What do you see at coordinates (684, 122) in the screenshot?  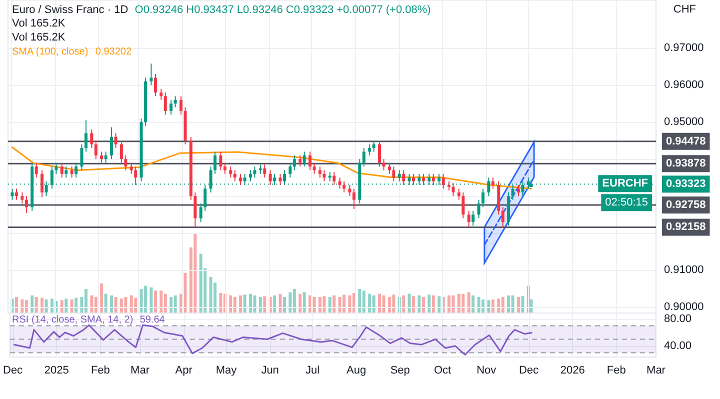 I see `y-tick-label: 0.95000` at bounding box center [684, 122].